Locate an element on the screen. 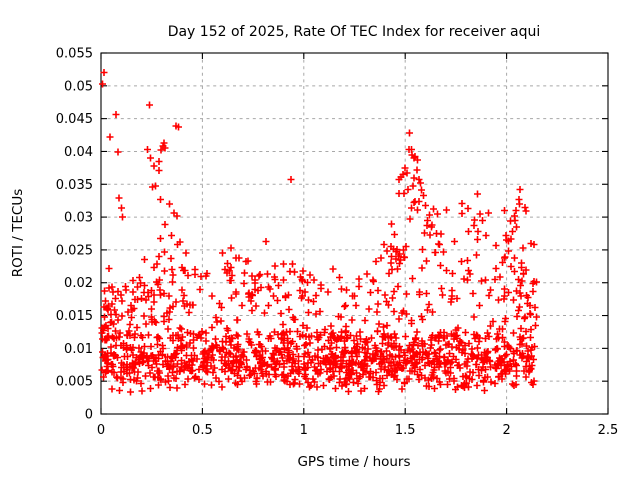 The image size is (640, 484). y-tick-label: 0.055 is located at coordinates (74, 54).